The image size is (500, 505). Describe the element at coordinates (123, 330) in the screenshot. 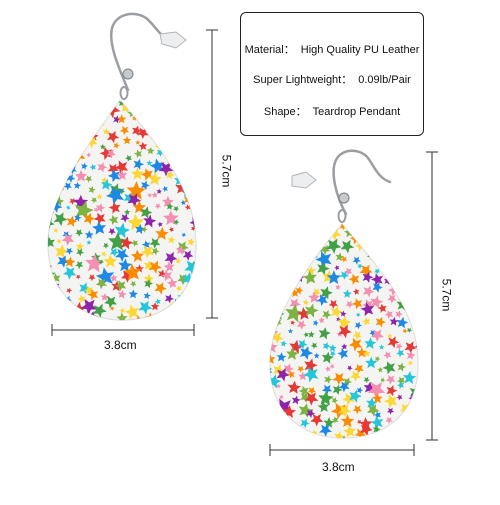

I see `left-width-dimension-line` at that location.